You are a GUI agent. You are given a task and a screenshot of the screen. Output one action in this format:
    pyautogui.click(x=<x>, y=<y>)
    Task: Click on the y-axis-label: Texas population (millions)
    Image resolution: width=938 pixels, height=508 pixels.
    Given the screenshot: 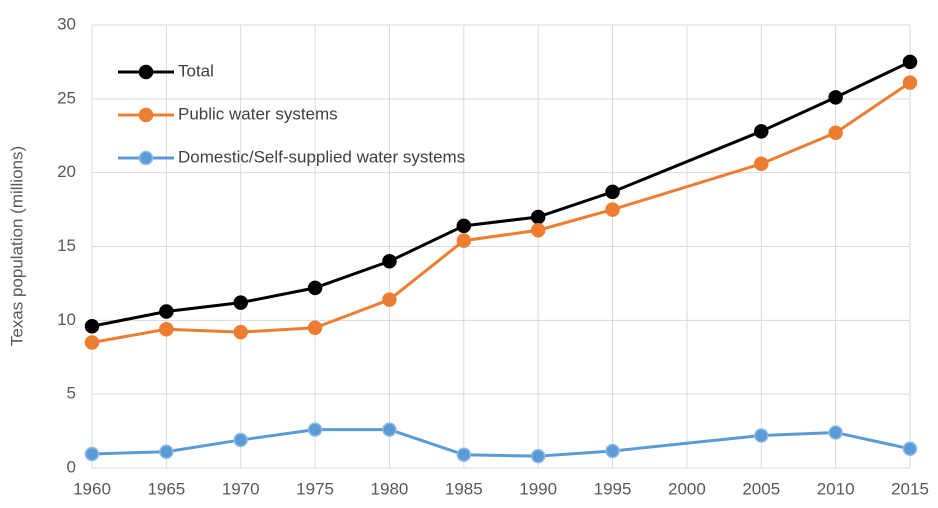 What is the action you would take?
    pyautogui.click(x=16, y=246)
    